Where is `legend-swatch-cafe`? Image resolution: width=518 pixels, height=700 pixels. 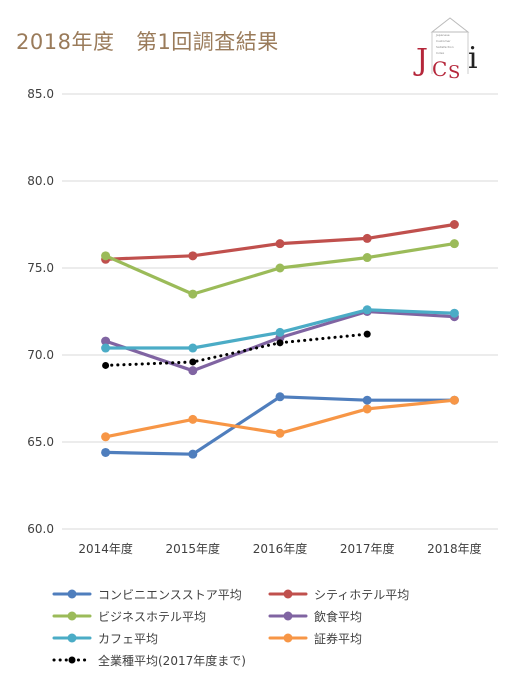 legend-swatch-cafe is located at coordinates (72, 638).